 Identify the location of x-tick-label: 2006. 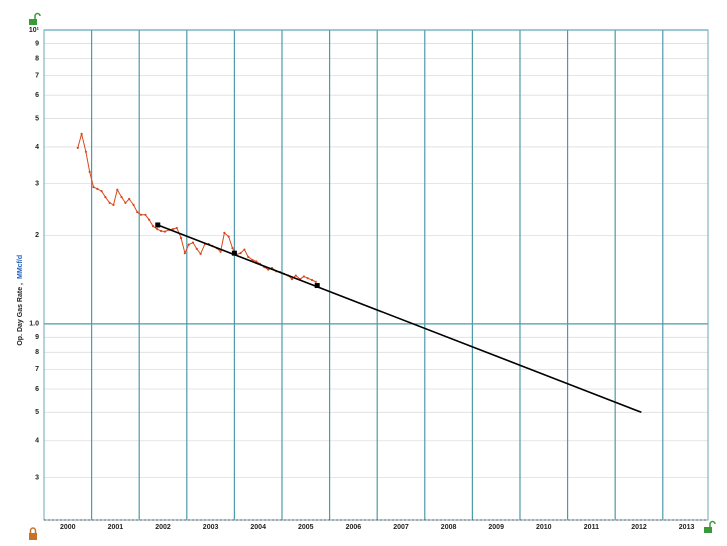
(354, 527).